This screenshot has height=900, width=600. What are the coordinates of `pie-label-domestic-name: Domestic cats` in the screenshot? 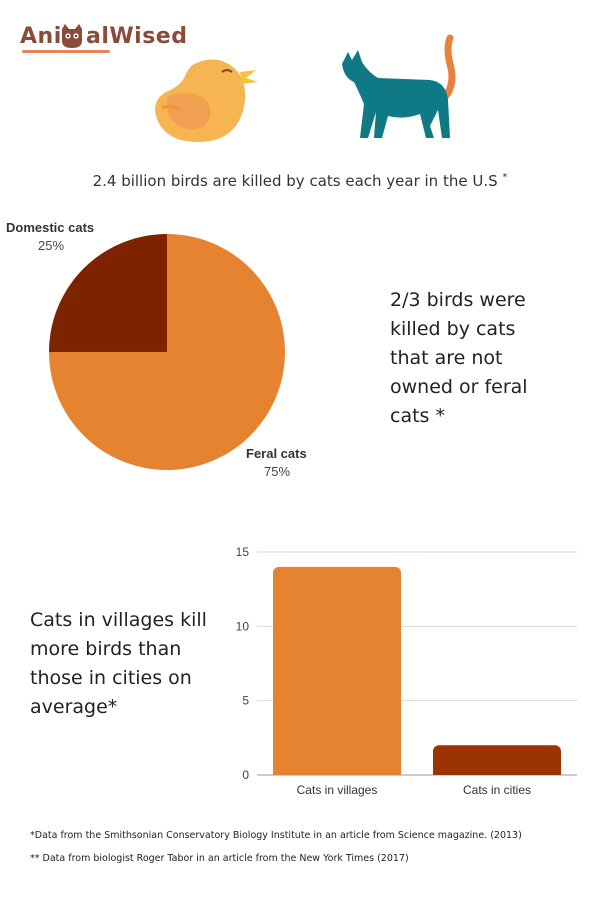 It's located at (50, 227).